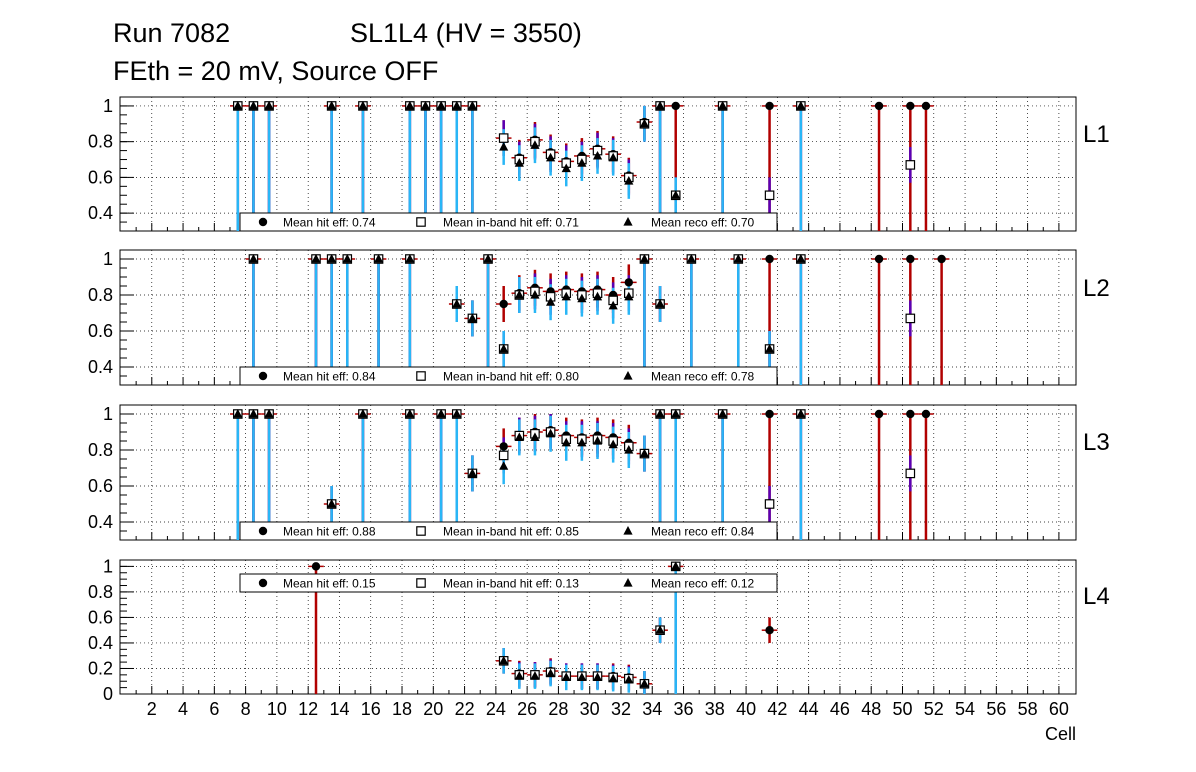 The image size is (1196, 772). I want to click on legend-label: Mean hit eff: 0.15, so click(329, 584).